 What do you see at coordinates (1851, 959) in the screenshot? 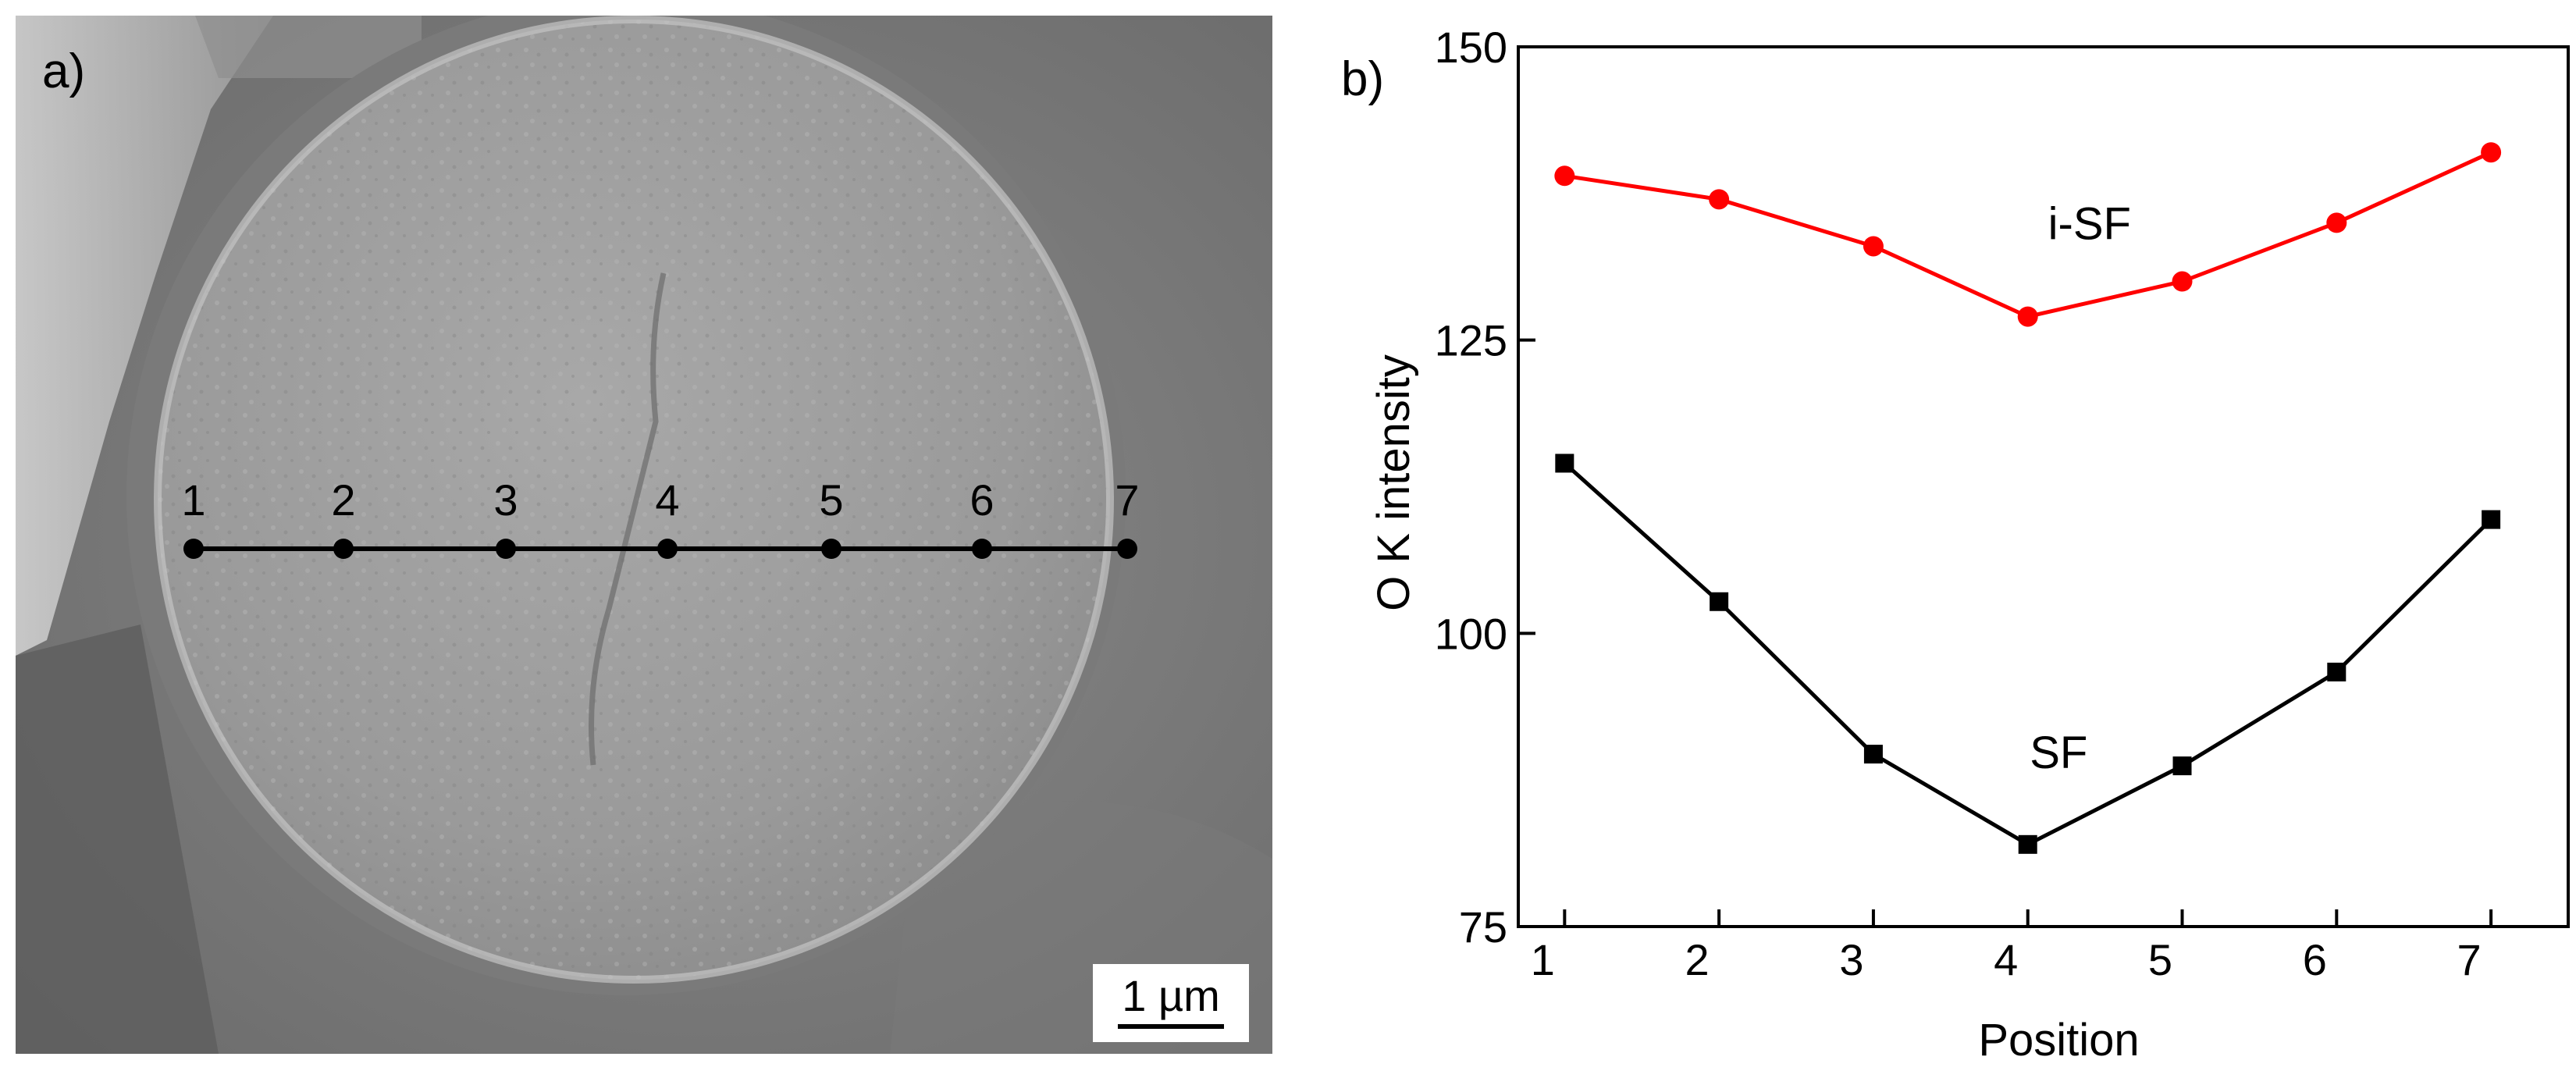
I see `x-tick-label-3: 3` at bounding box center [1851, 959].